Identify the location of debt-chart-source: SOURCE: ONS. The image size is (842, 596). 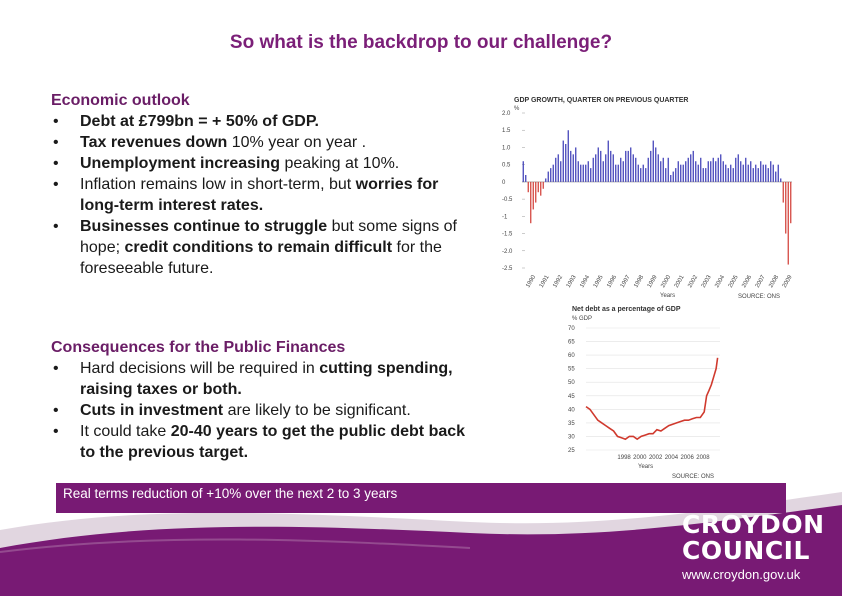
(693, 477).